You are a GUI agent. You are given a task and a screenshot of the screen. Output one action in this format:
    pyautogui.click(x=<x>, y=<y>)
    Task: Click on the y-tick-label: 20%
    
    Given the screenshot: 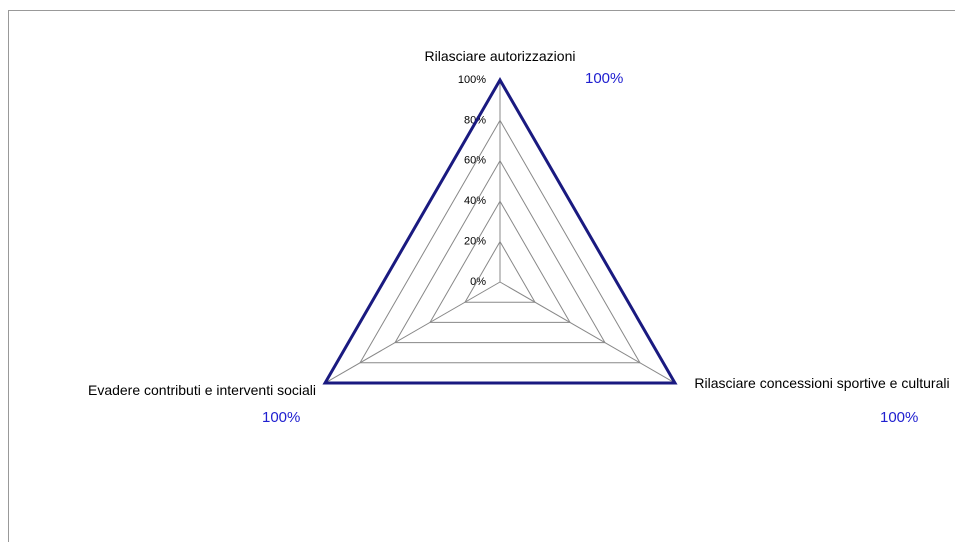 What is the action you would take?
    pyautogui.click(x=475, y=242)
    